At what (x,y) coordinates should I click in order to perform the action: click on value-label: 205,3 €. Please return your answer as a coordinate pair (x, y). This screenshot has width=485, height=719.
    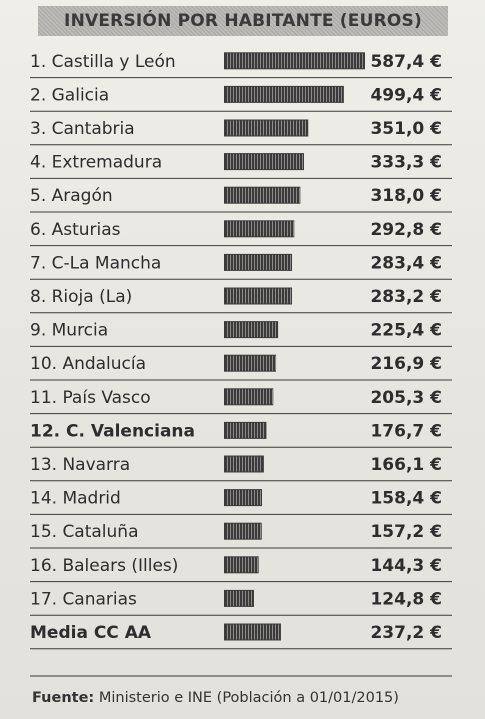
    Looking at the image, I should click on (406, 398).